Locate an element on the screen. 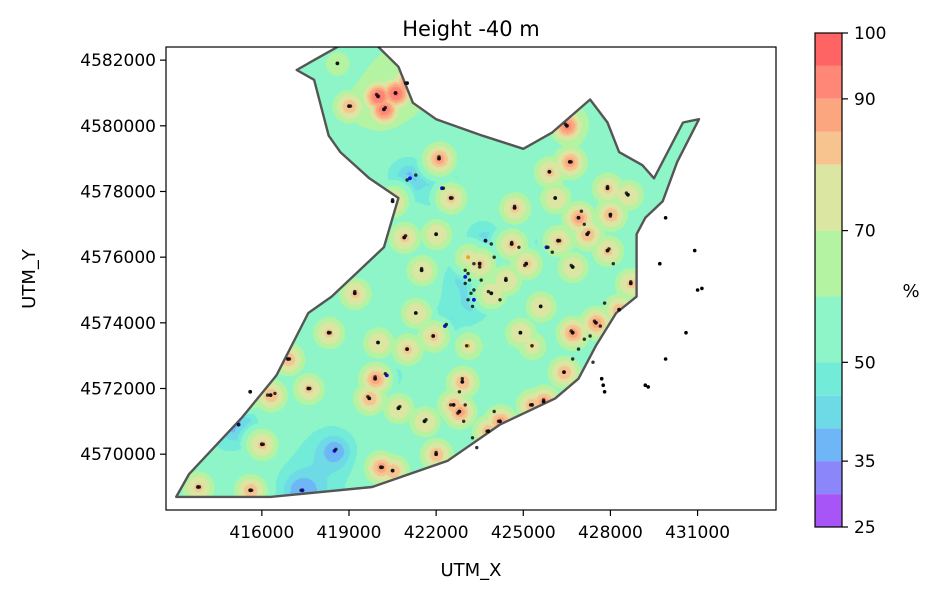 The width and height of the screenshot is (938, 602). y-axis-label: UTM_Y is located at coordinates (29, 278).